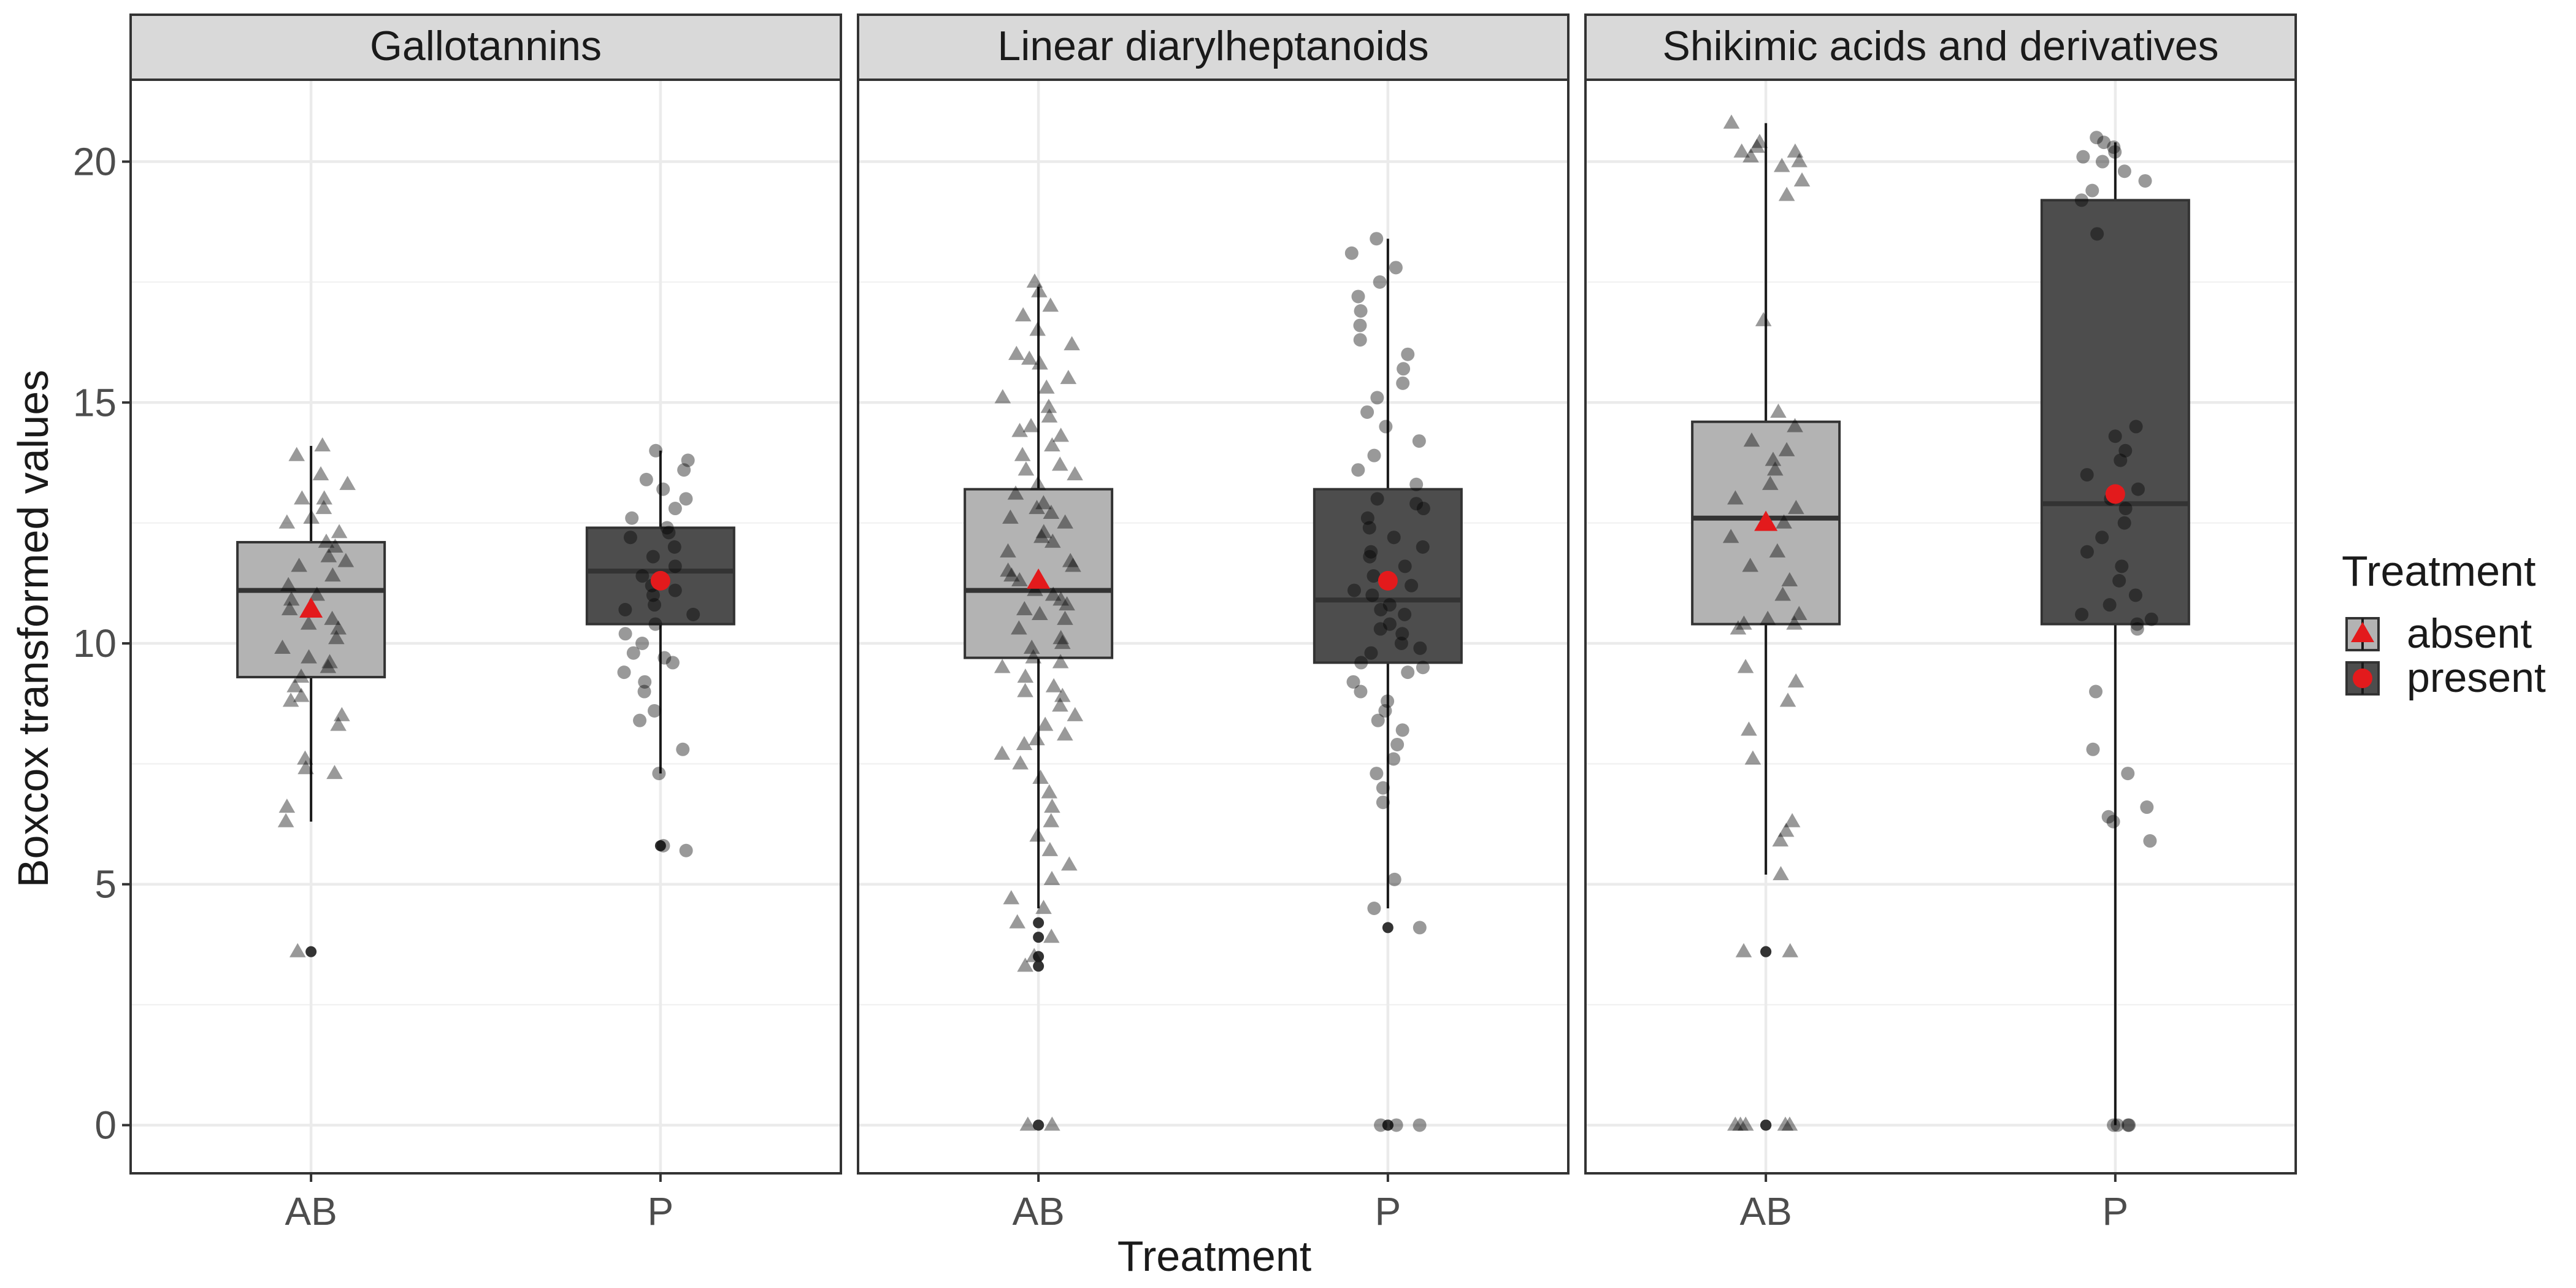 Image resolution: width=2576 pixels, height=1288 pixels. I want to click on legend-item-absent: absent, so click(2438, 633).